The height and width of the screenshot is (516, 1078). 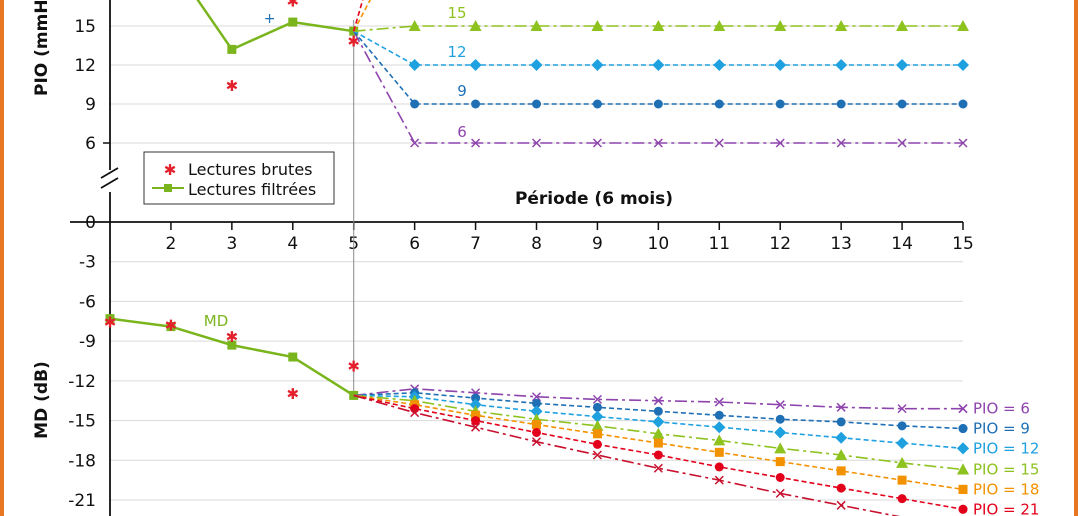 I want to click on y-tick-label: -18, so click(x=82, y=461).